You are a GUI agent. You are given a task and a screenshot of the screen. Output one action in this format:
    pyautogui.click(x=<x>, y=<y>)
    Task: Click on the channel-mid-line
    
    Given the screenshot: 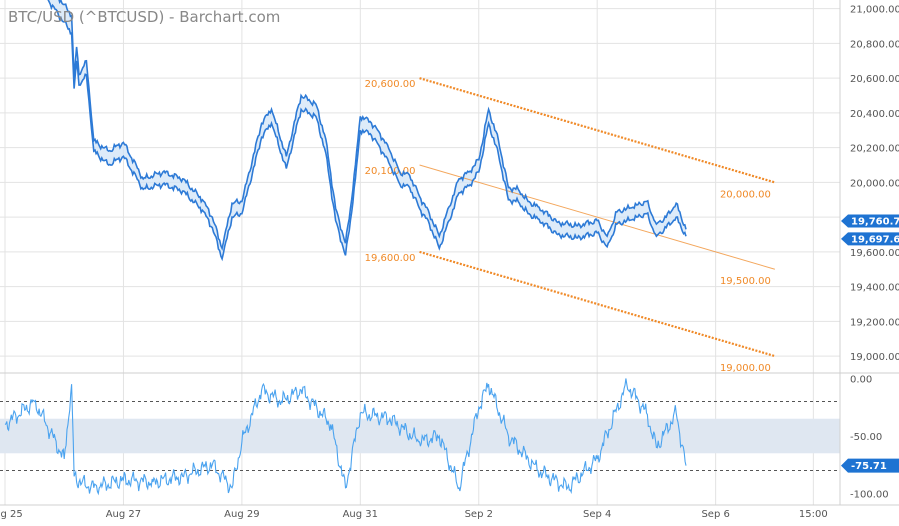 What is the action you would take?
    pyautogui.click(x=597, y=217)
    